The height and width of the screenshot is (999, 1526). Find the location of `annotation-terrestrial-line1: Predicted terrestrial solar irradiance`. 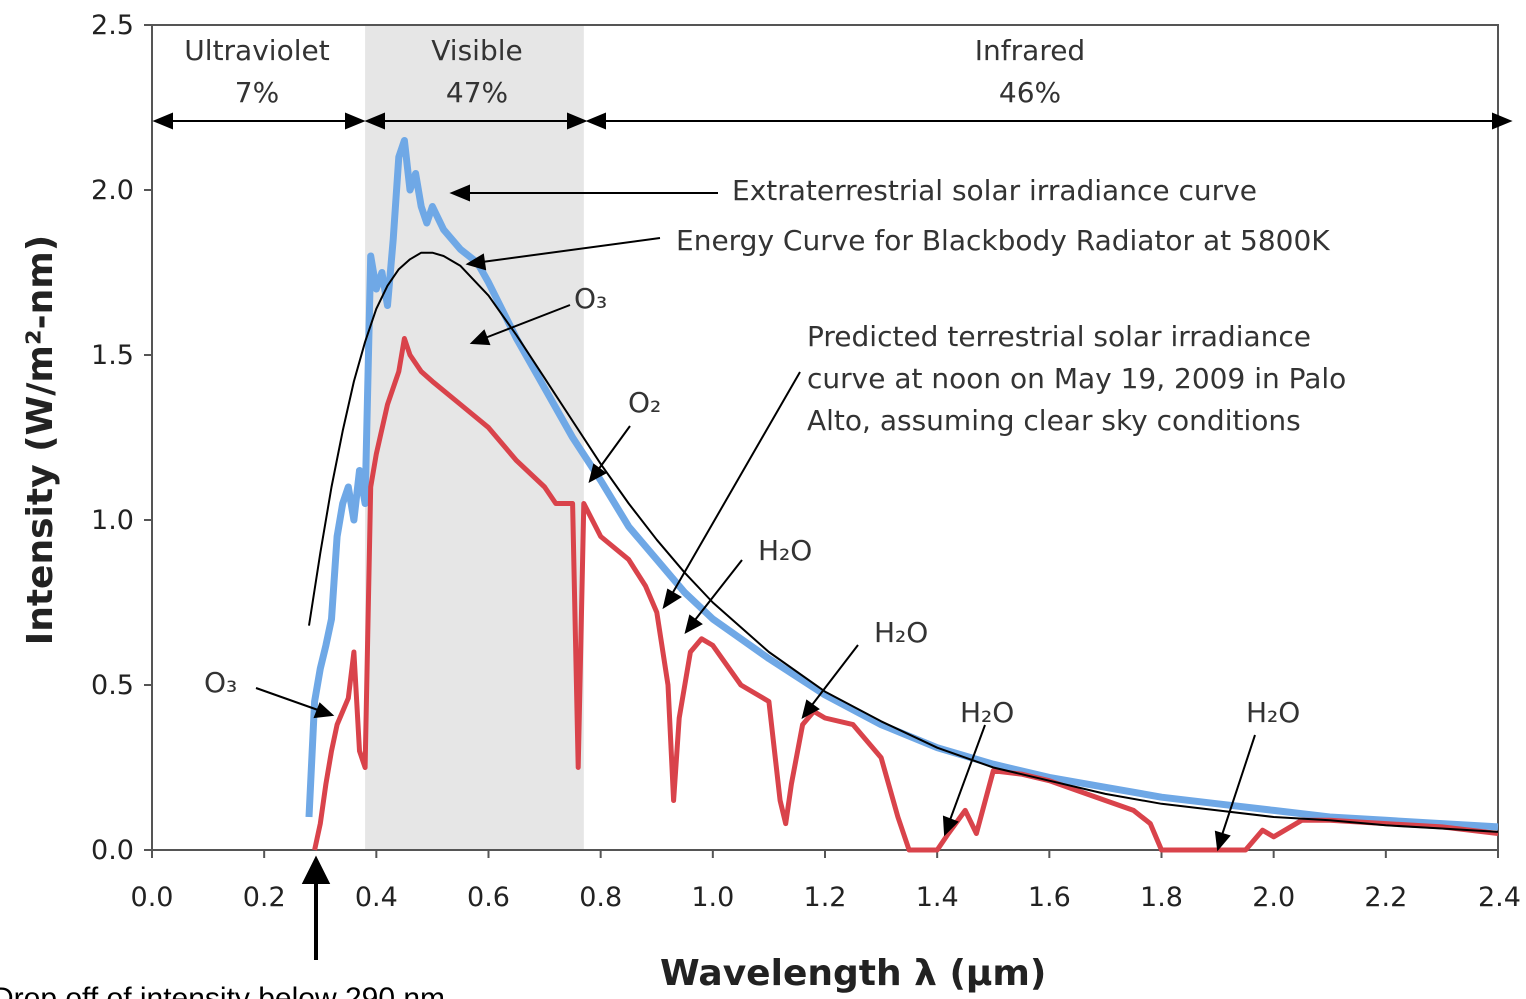

annotation-terrestrial-line1: Predicted terrestrial solar irradiance is located at coordinates (1059, 336).